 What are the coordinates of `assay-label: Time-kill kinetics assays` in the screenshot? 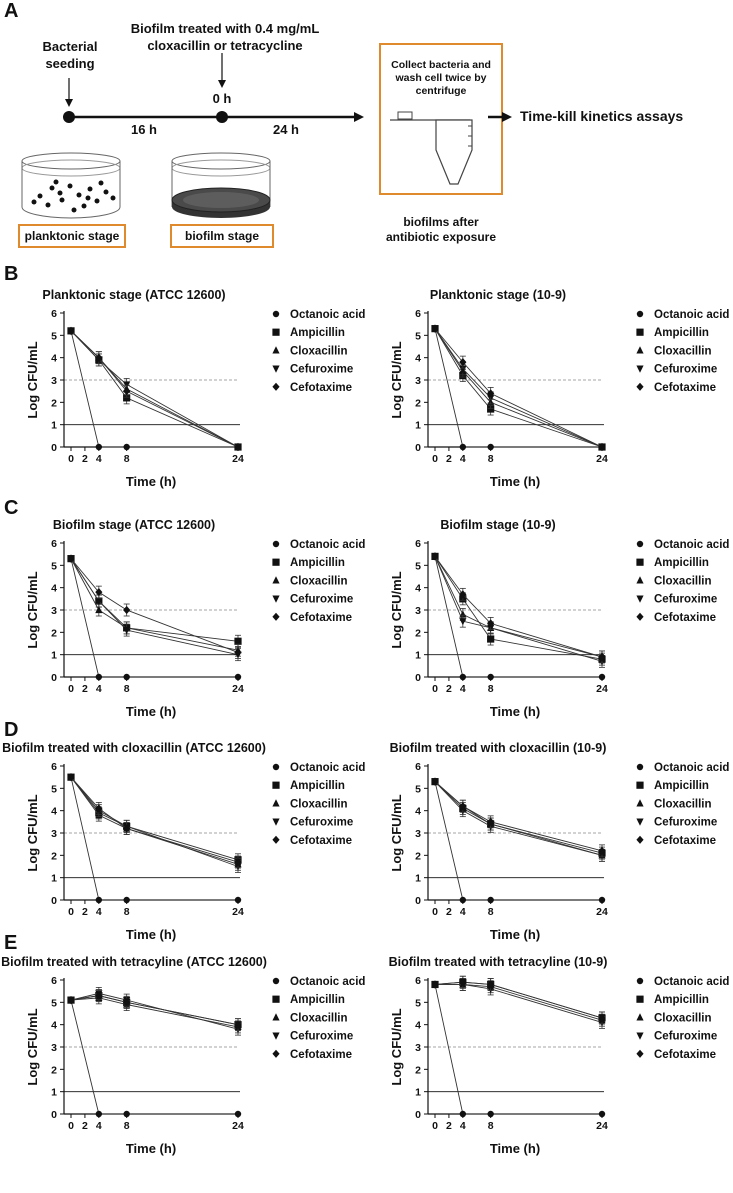 It's located at (602, 116).